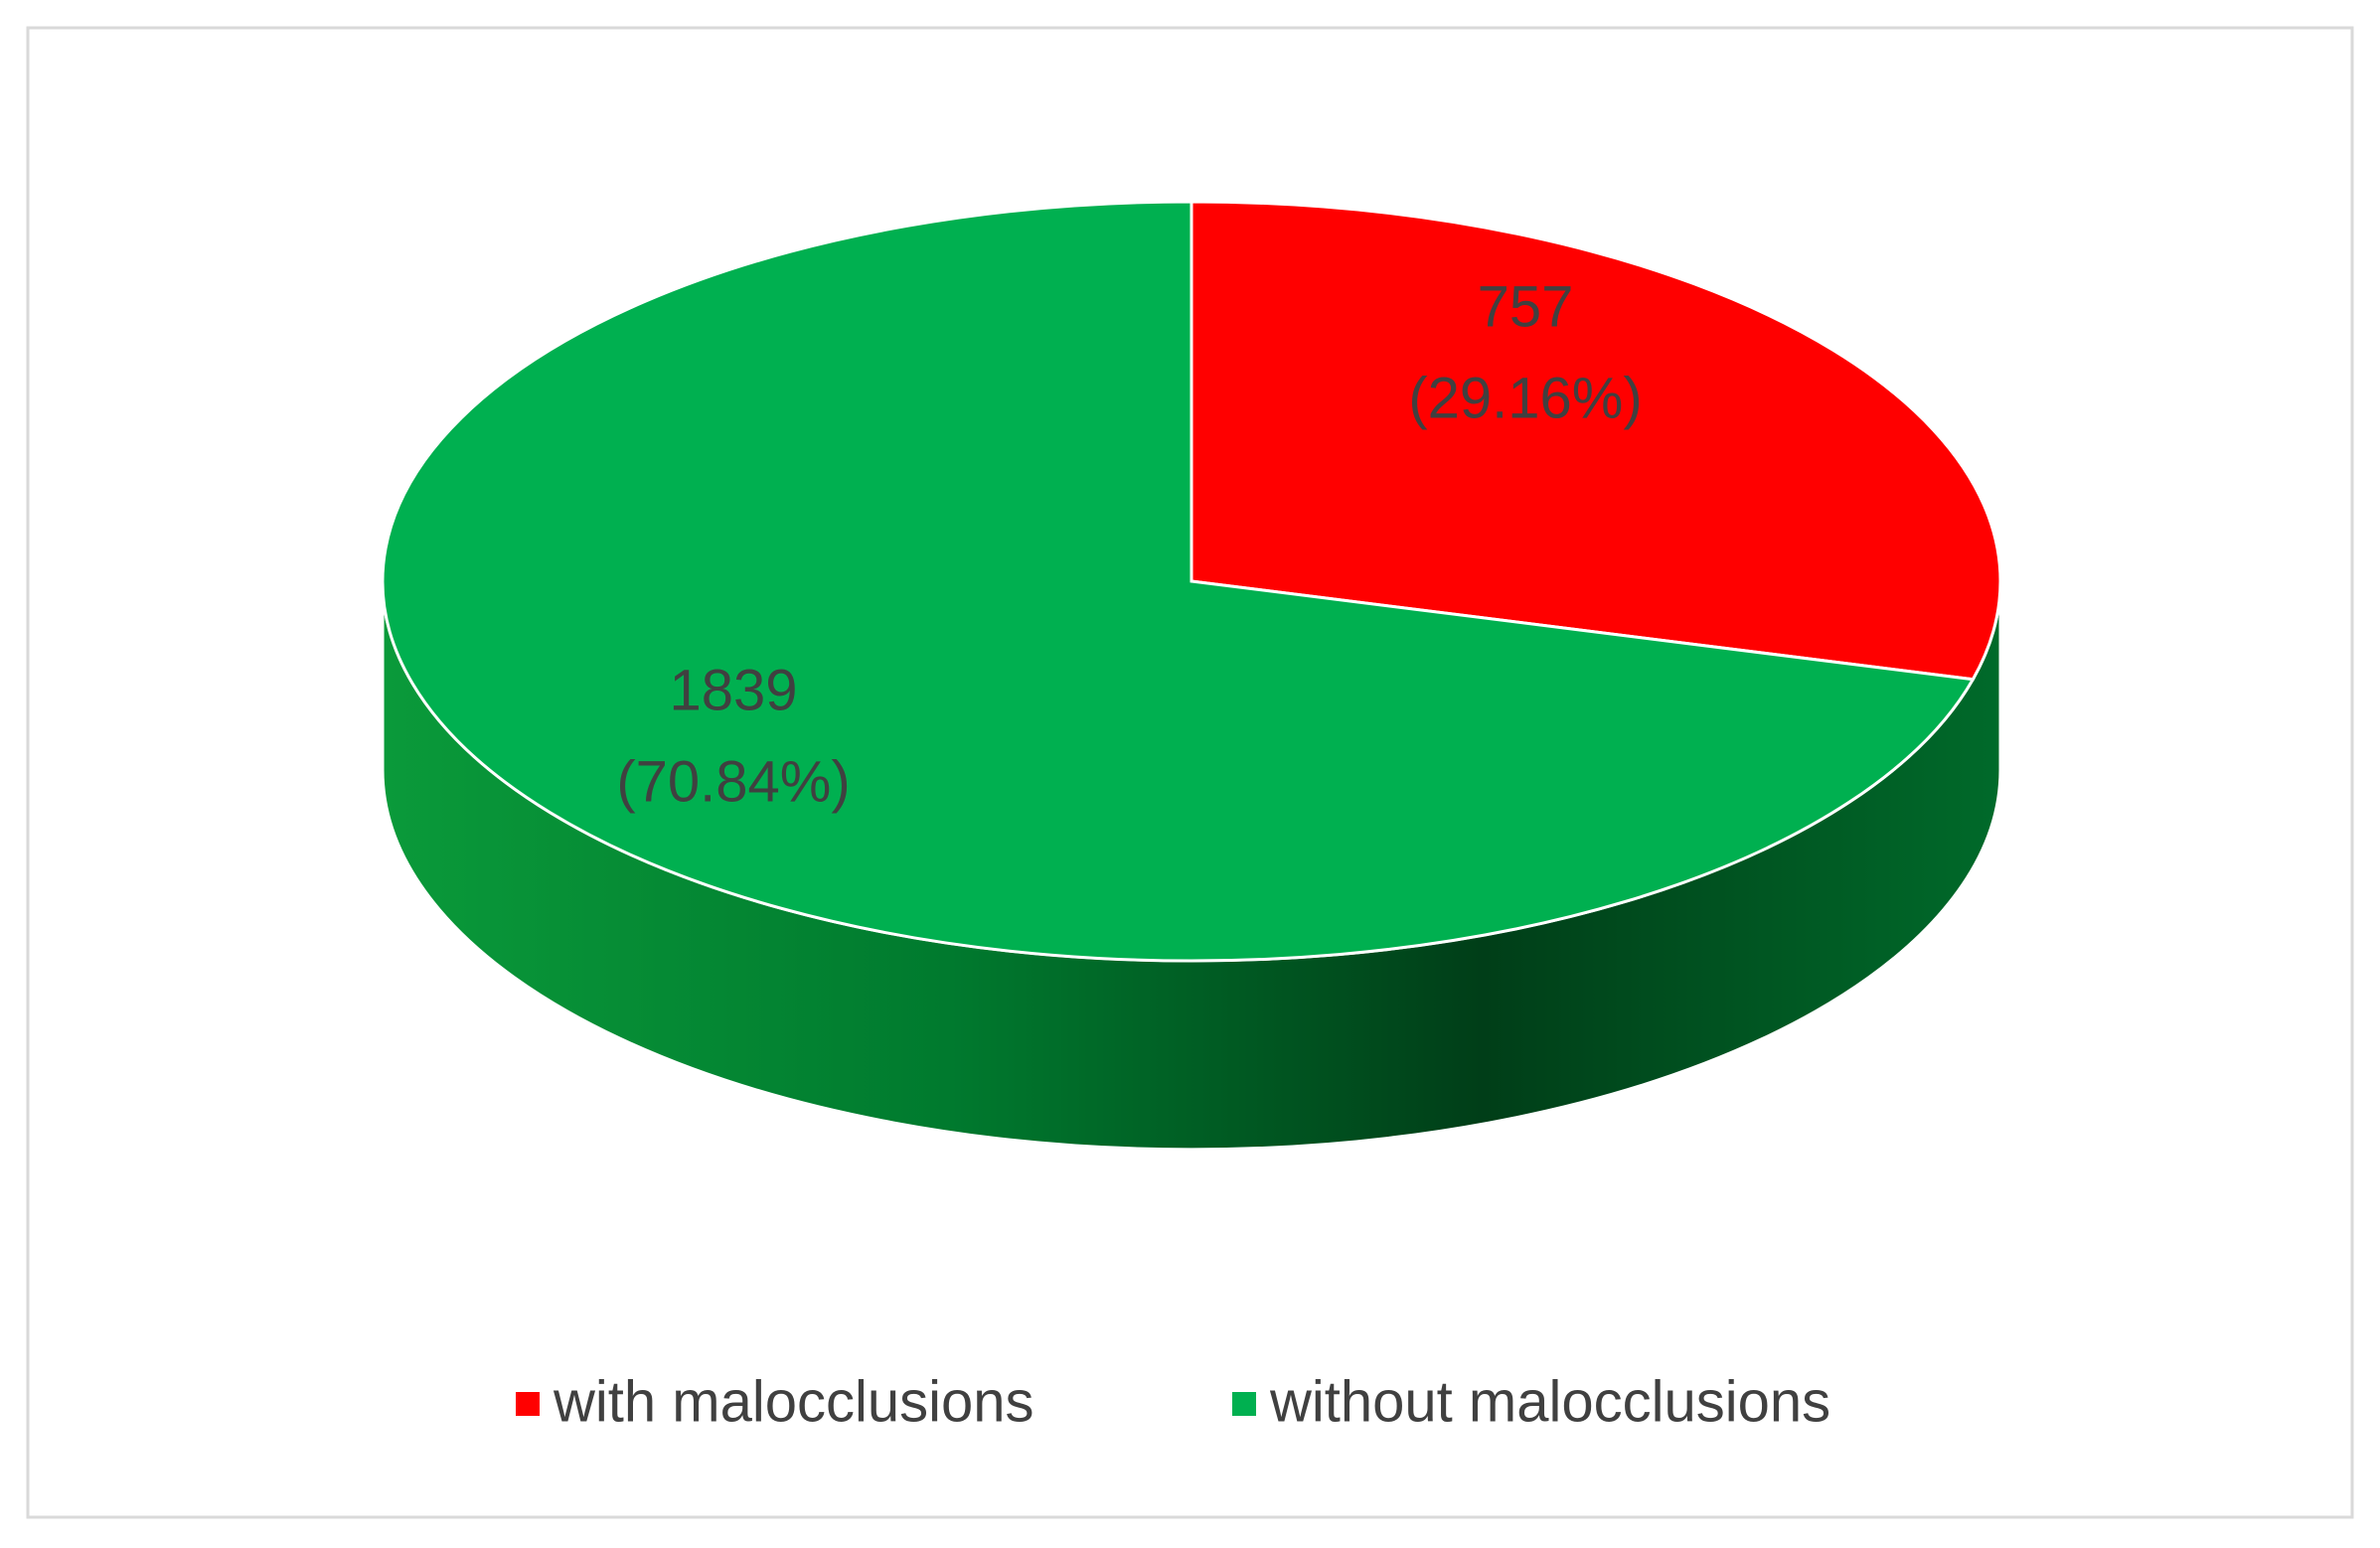  What do you see at coordinates (1596, 441) in the screenshot?
I see `pie-slice` at bounding box center [1596, 441].